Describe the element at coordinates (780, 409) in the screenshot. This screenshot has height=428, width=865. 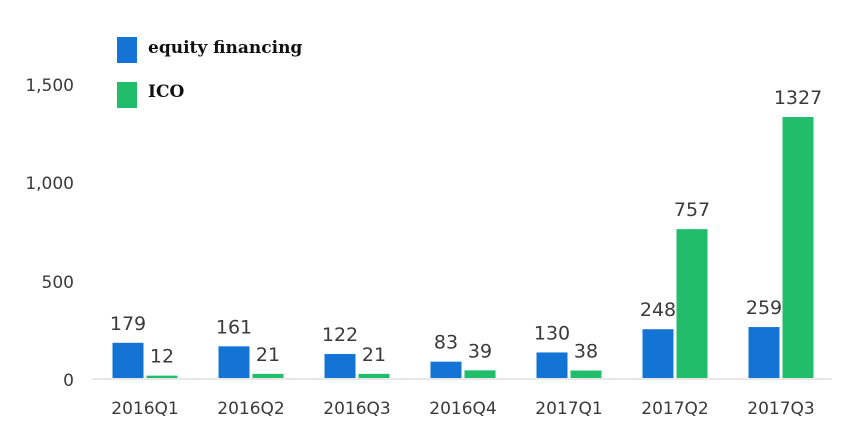
I see `x-tick-label: 2017Q3` at that location.